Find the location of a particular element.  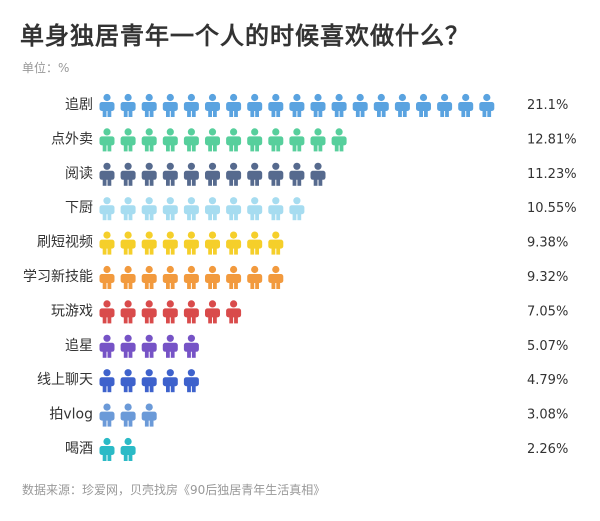

category-label: 刷短视频 is located at coordinates (65, 243).